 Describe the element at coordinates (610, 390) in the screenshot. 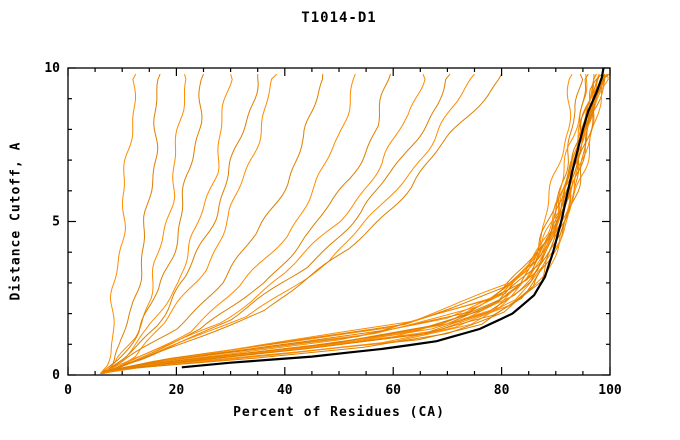

I see `x-tick-label: 100` at that location.